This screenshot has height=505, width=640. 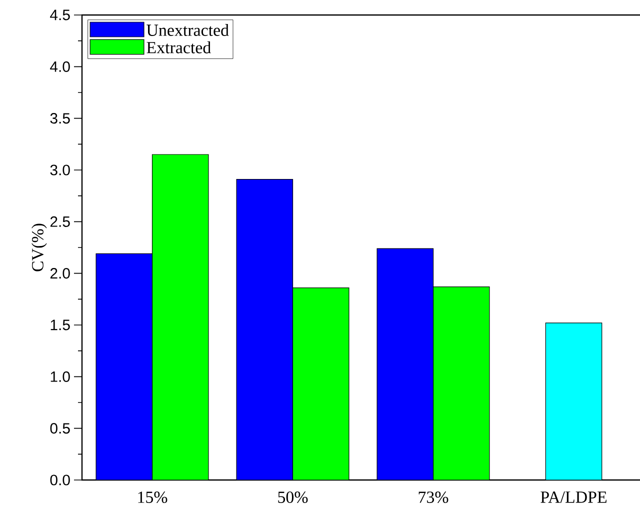 What do you see at coordinates (293, 498) in the screenshot?
I see `x-tick-label: 50%` at bounding box center [293, 498].